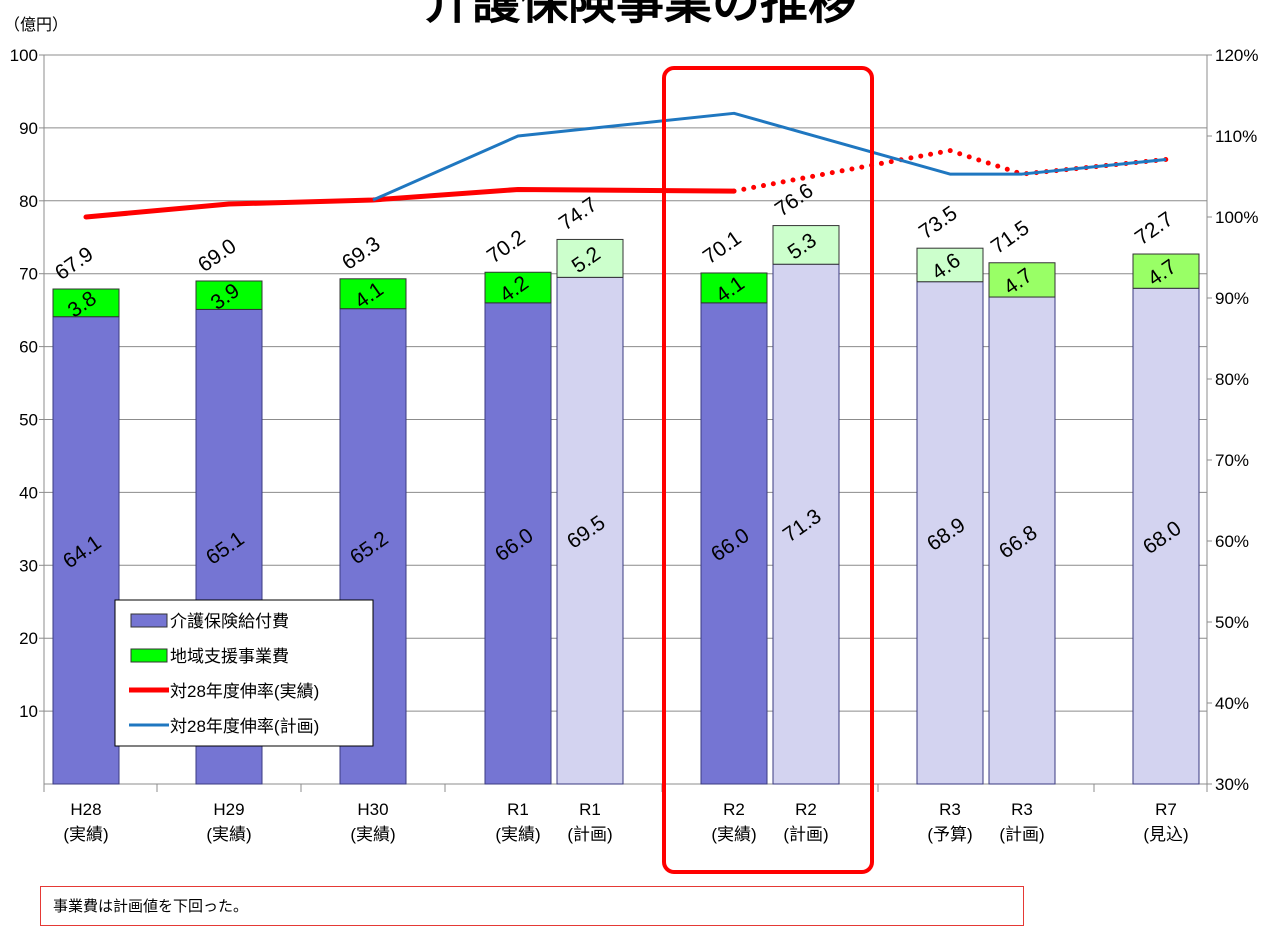 The width and height of the screenshot is (1280, 926). I want to click on label-total: 74.7, so click(578, 214).